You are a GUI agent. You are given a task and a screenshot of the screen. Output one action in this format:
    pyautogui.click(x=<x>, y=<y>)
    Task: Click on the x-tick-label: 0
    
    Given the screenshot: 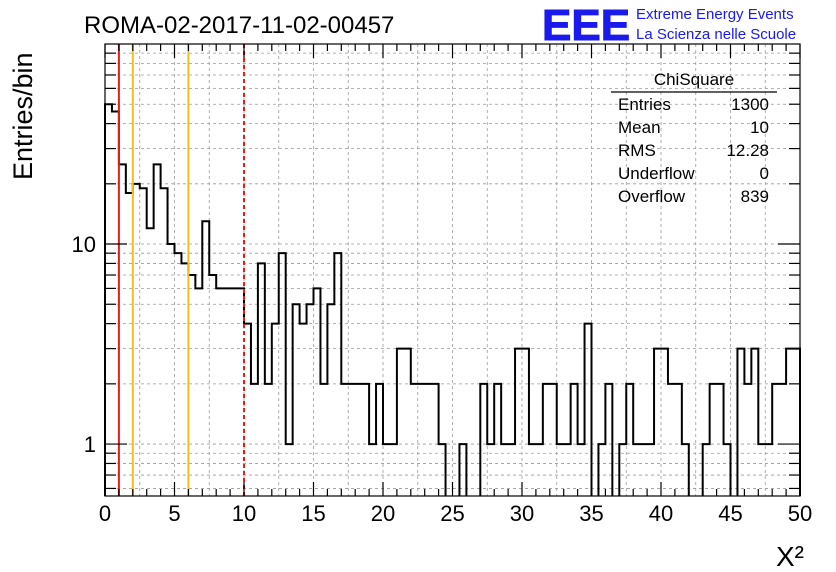 What is the action you would take?
    pyautogui.click(x=105, y=513)
    